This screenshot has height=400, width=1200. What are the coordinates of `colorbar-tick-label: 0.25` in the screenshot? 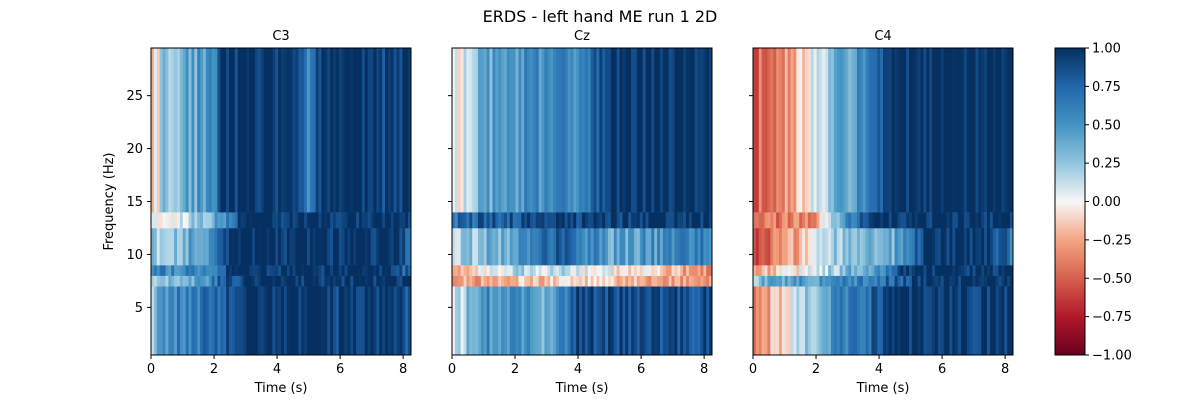 It's located at (1106, 164).